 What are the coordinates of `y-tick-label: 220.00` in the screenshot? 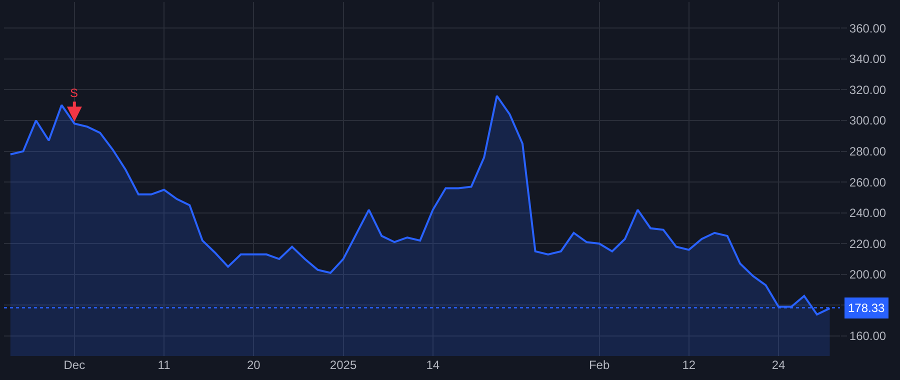 It's located at (867, 243).